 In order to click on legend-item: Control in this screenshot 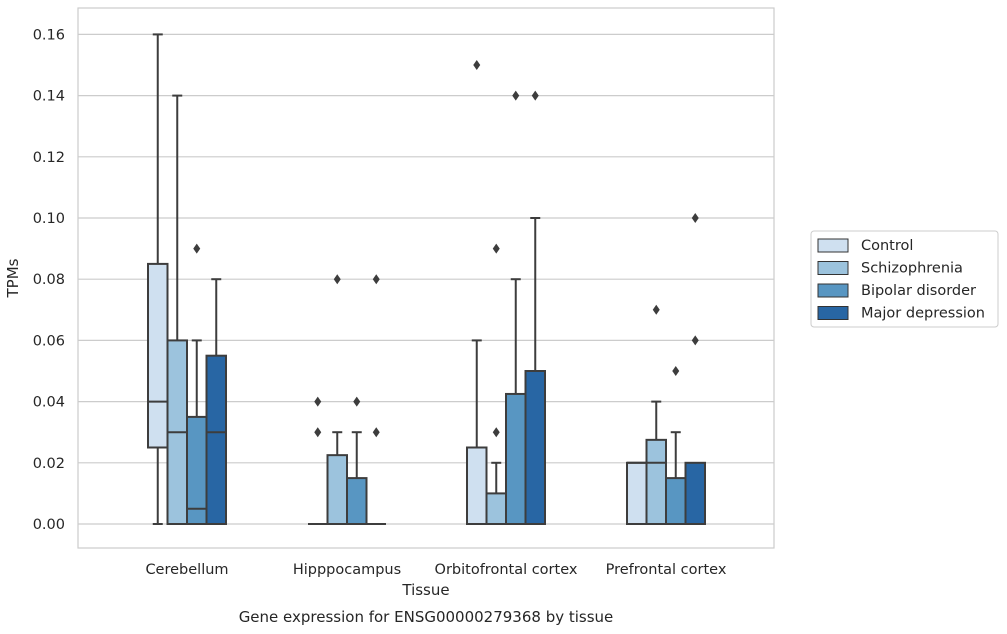, I will do `click(865, 246)`.